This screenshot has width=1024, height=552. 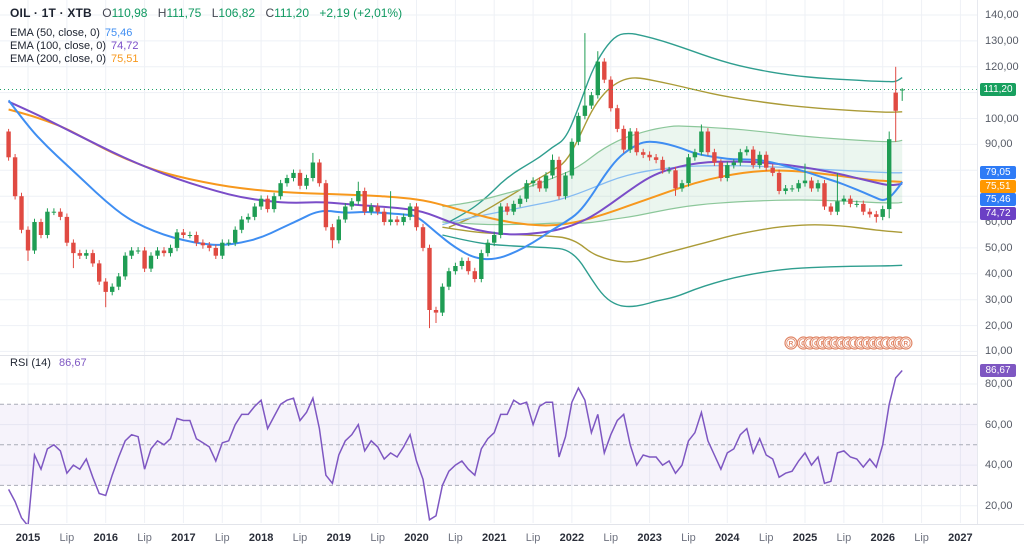 What do you see at coordinates (998, 173) in the screenshot?
I see `price-badge: 79,05` at bounding box center [998, 173].